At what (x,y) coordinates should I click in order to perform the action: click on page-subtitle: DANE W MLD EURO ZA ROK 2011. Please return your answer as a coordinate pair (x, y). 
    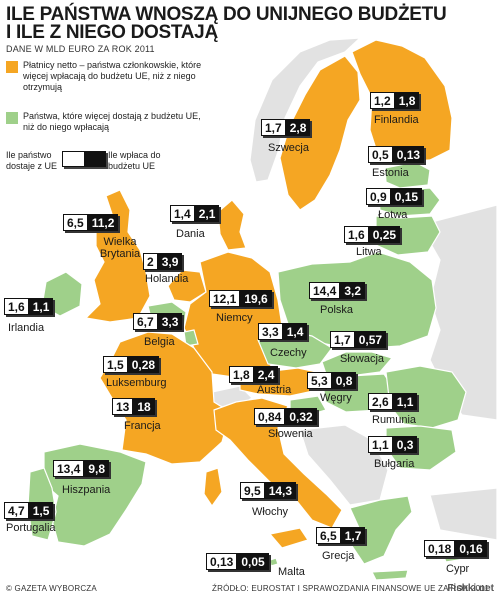
    Looking at the image, I should click on (80, 49).